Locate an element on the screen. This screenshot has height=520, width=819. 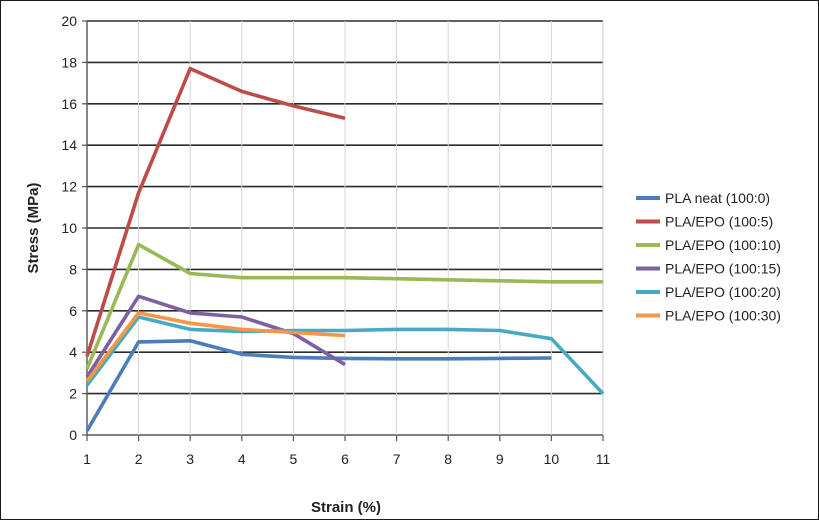
x-tick-label: 4 is located at coordinates (242, 459).